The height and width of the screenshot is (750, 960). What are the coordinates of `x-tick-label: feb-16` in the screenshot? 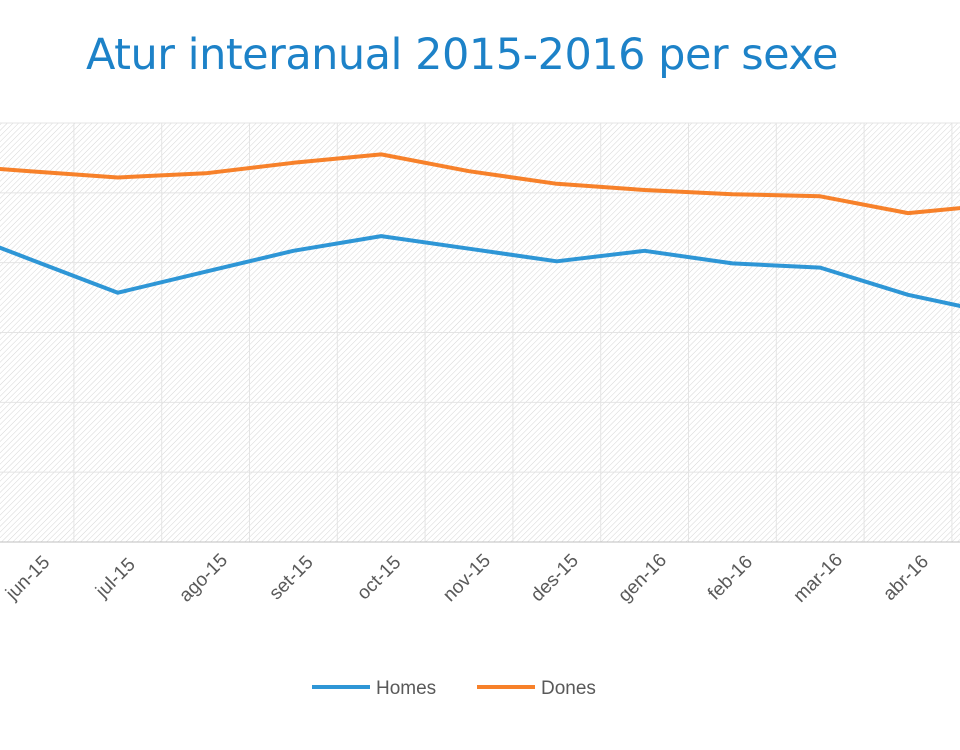 It's located at (730, 578).